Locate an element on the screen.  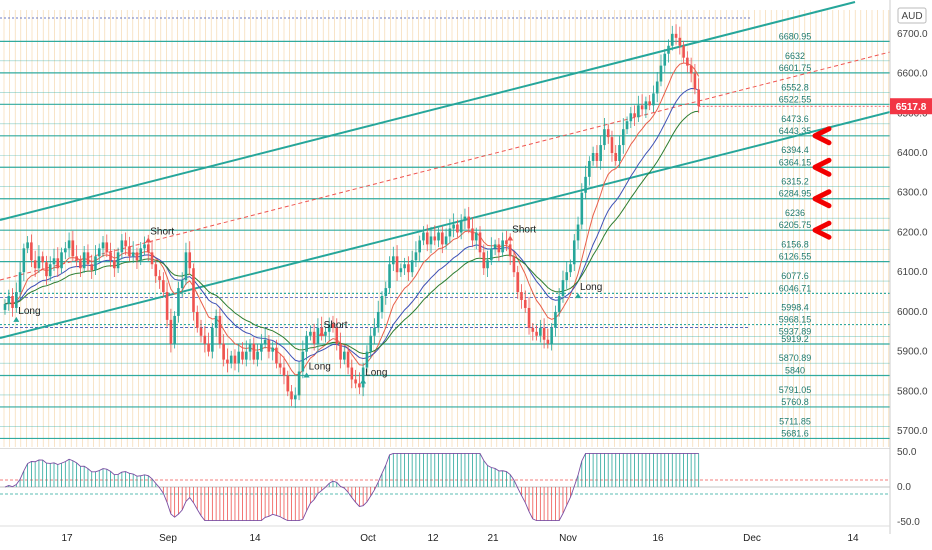
level-label: 5870.89 is located at coordinates (795, 358).